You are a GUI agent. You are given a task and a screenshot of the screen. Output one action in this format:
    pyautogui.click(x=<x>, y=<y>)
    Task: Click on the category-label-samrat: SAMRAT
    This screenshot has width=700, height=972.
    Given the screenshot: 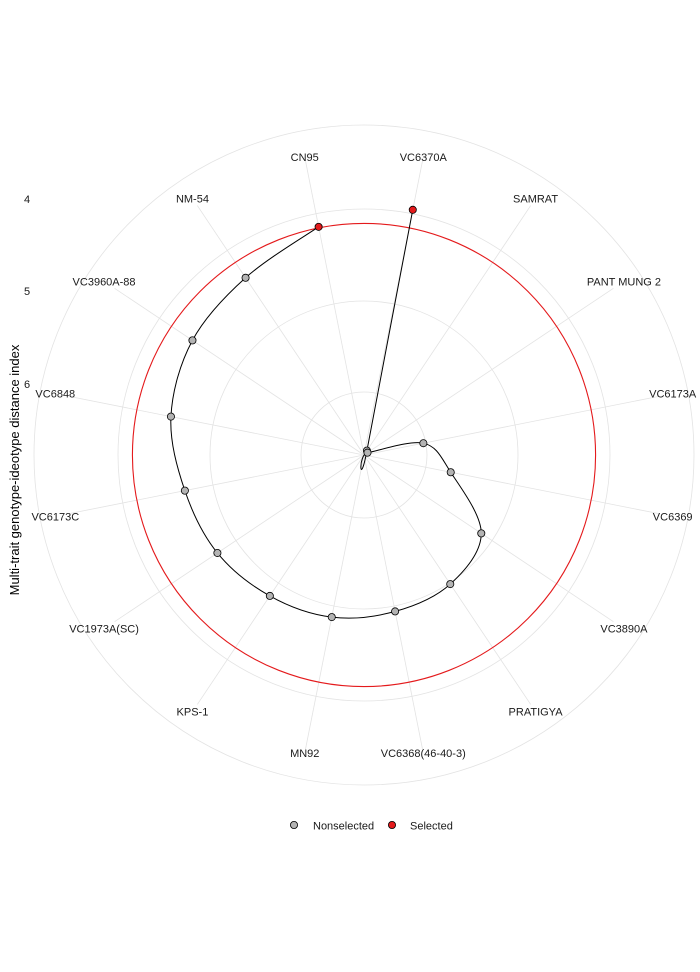 What is the action you would take?
    pyautogui.click(x=535, y=199)
    